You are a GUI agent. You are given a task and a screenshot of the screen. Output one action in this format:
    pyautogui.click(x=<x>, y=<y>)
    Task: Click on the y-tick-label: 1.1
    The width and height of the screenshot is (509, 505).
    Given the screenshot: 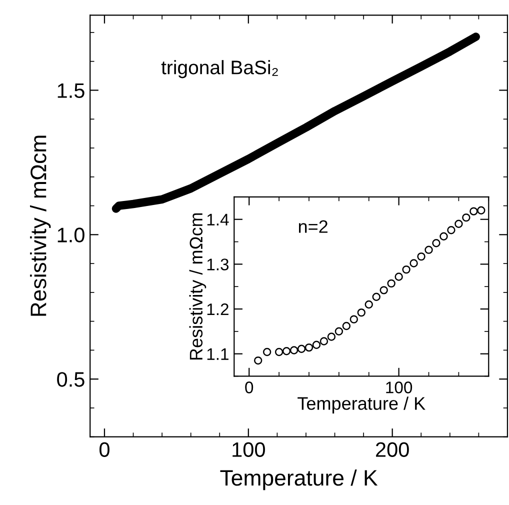 What is the action you would take?
    pyautogui.click(x=217, y=354)
    